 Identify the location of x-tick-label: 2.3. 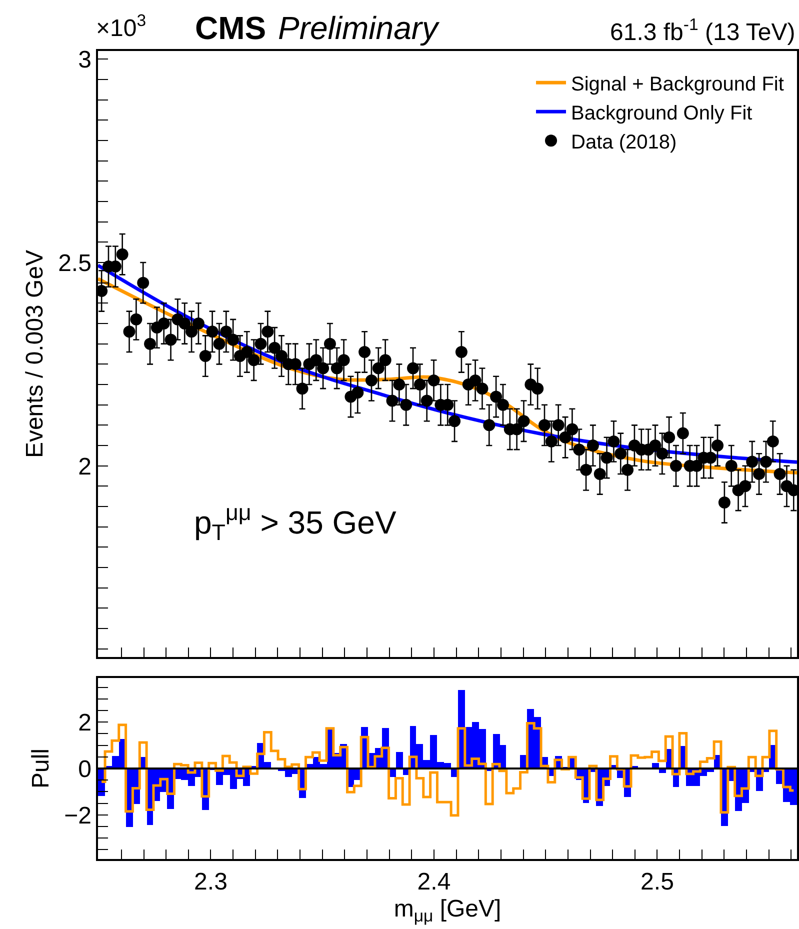
(211, 882).